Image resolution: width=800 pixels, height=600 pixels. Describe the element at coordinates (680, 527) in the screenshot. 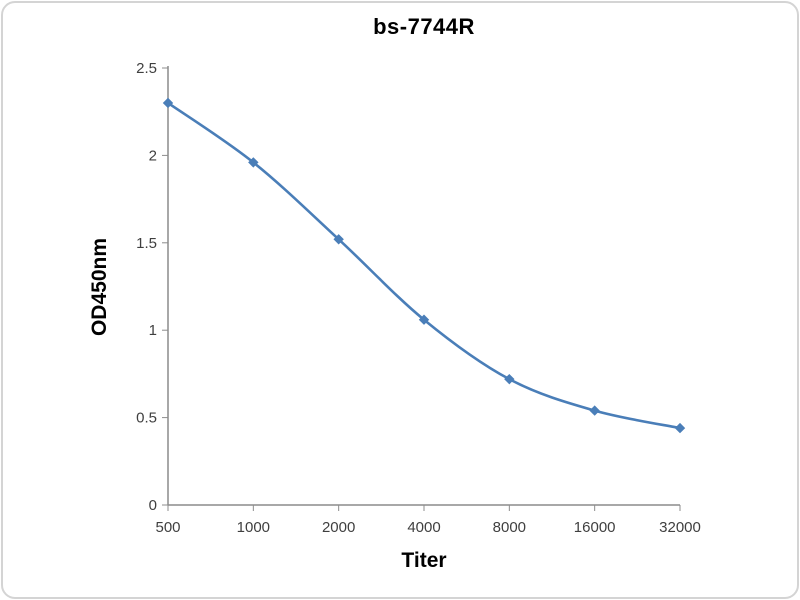

I see `x-tick-label: 32000` at that location.